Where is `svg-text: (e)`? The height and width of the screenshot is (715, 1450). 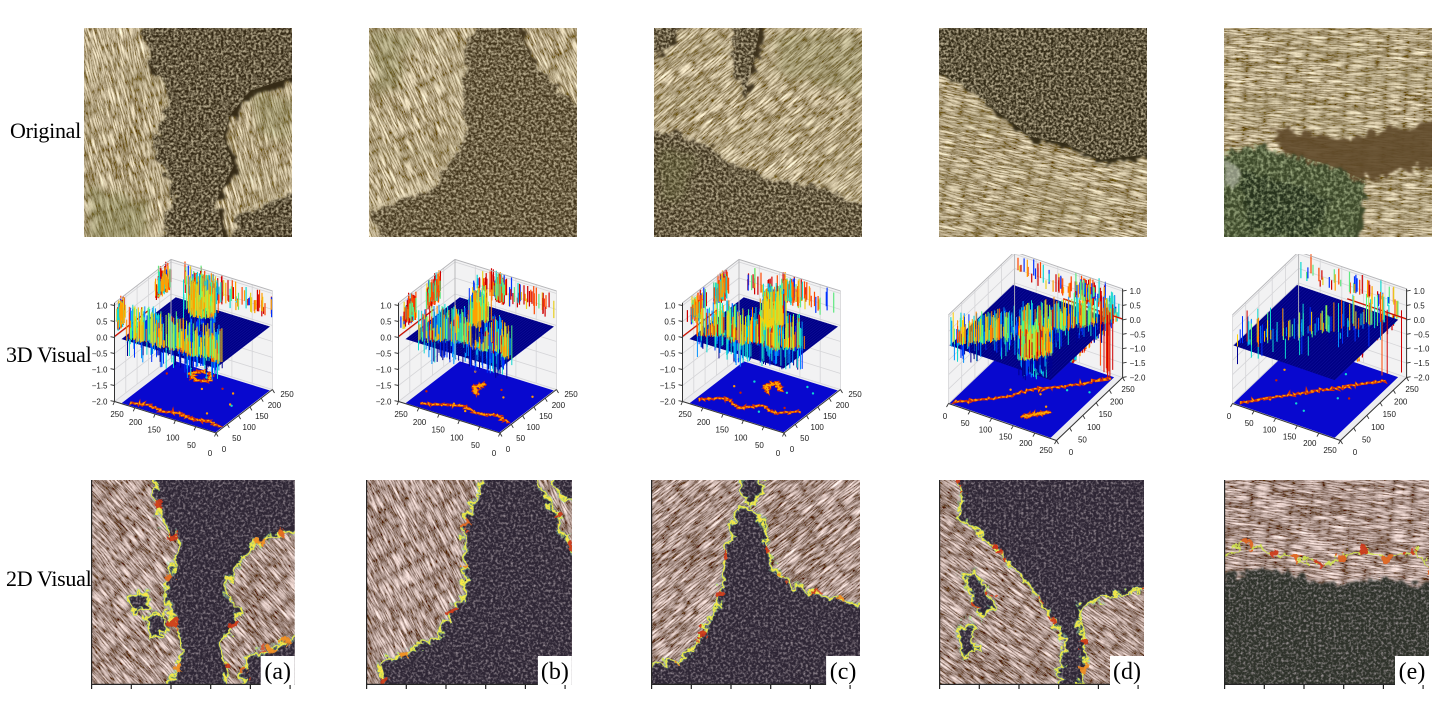
svg-text: (e) is located at coordinates (1411, 672).